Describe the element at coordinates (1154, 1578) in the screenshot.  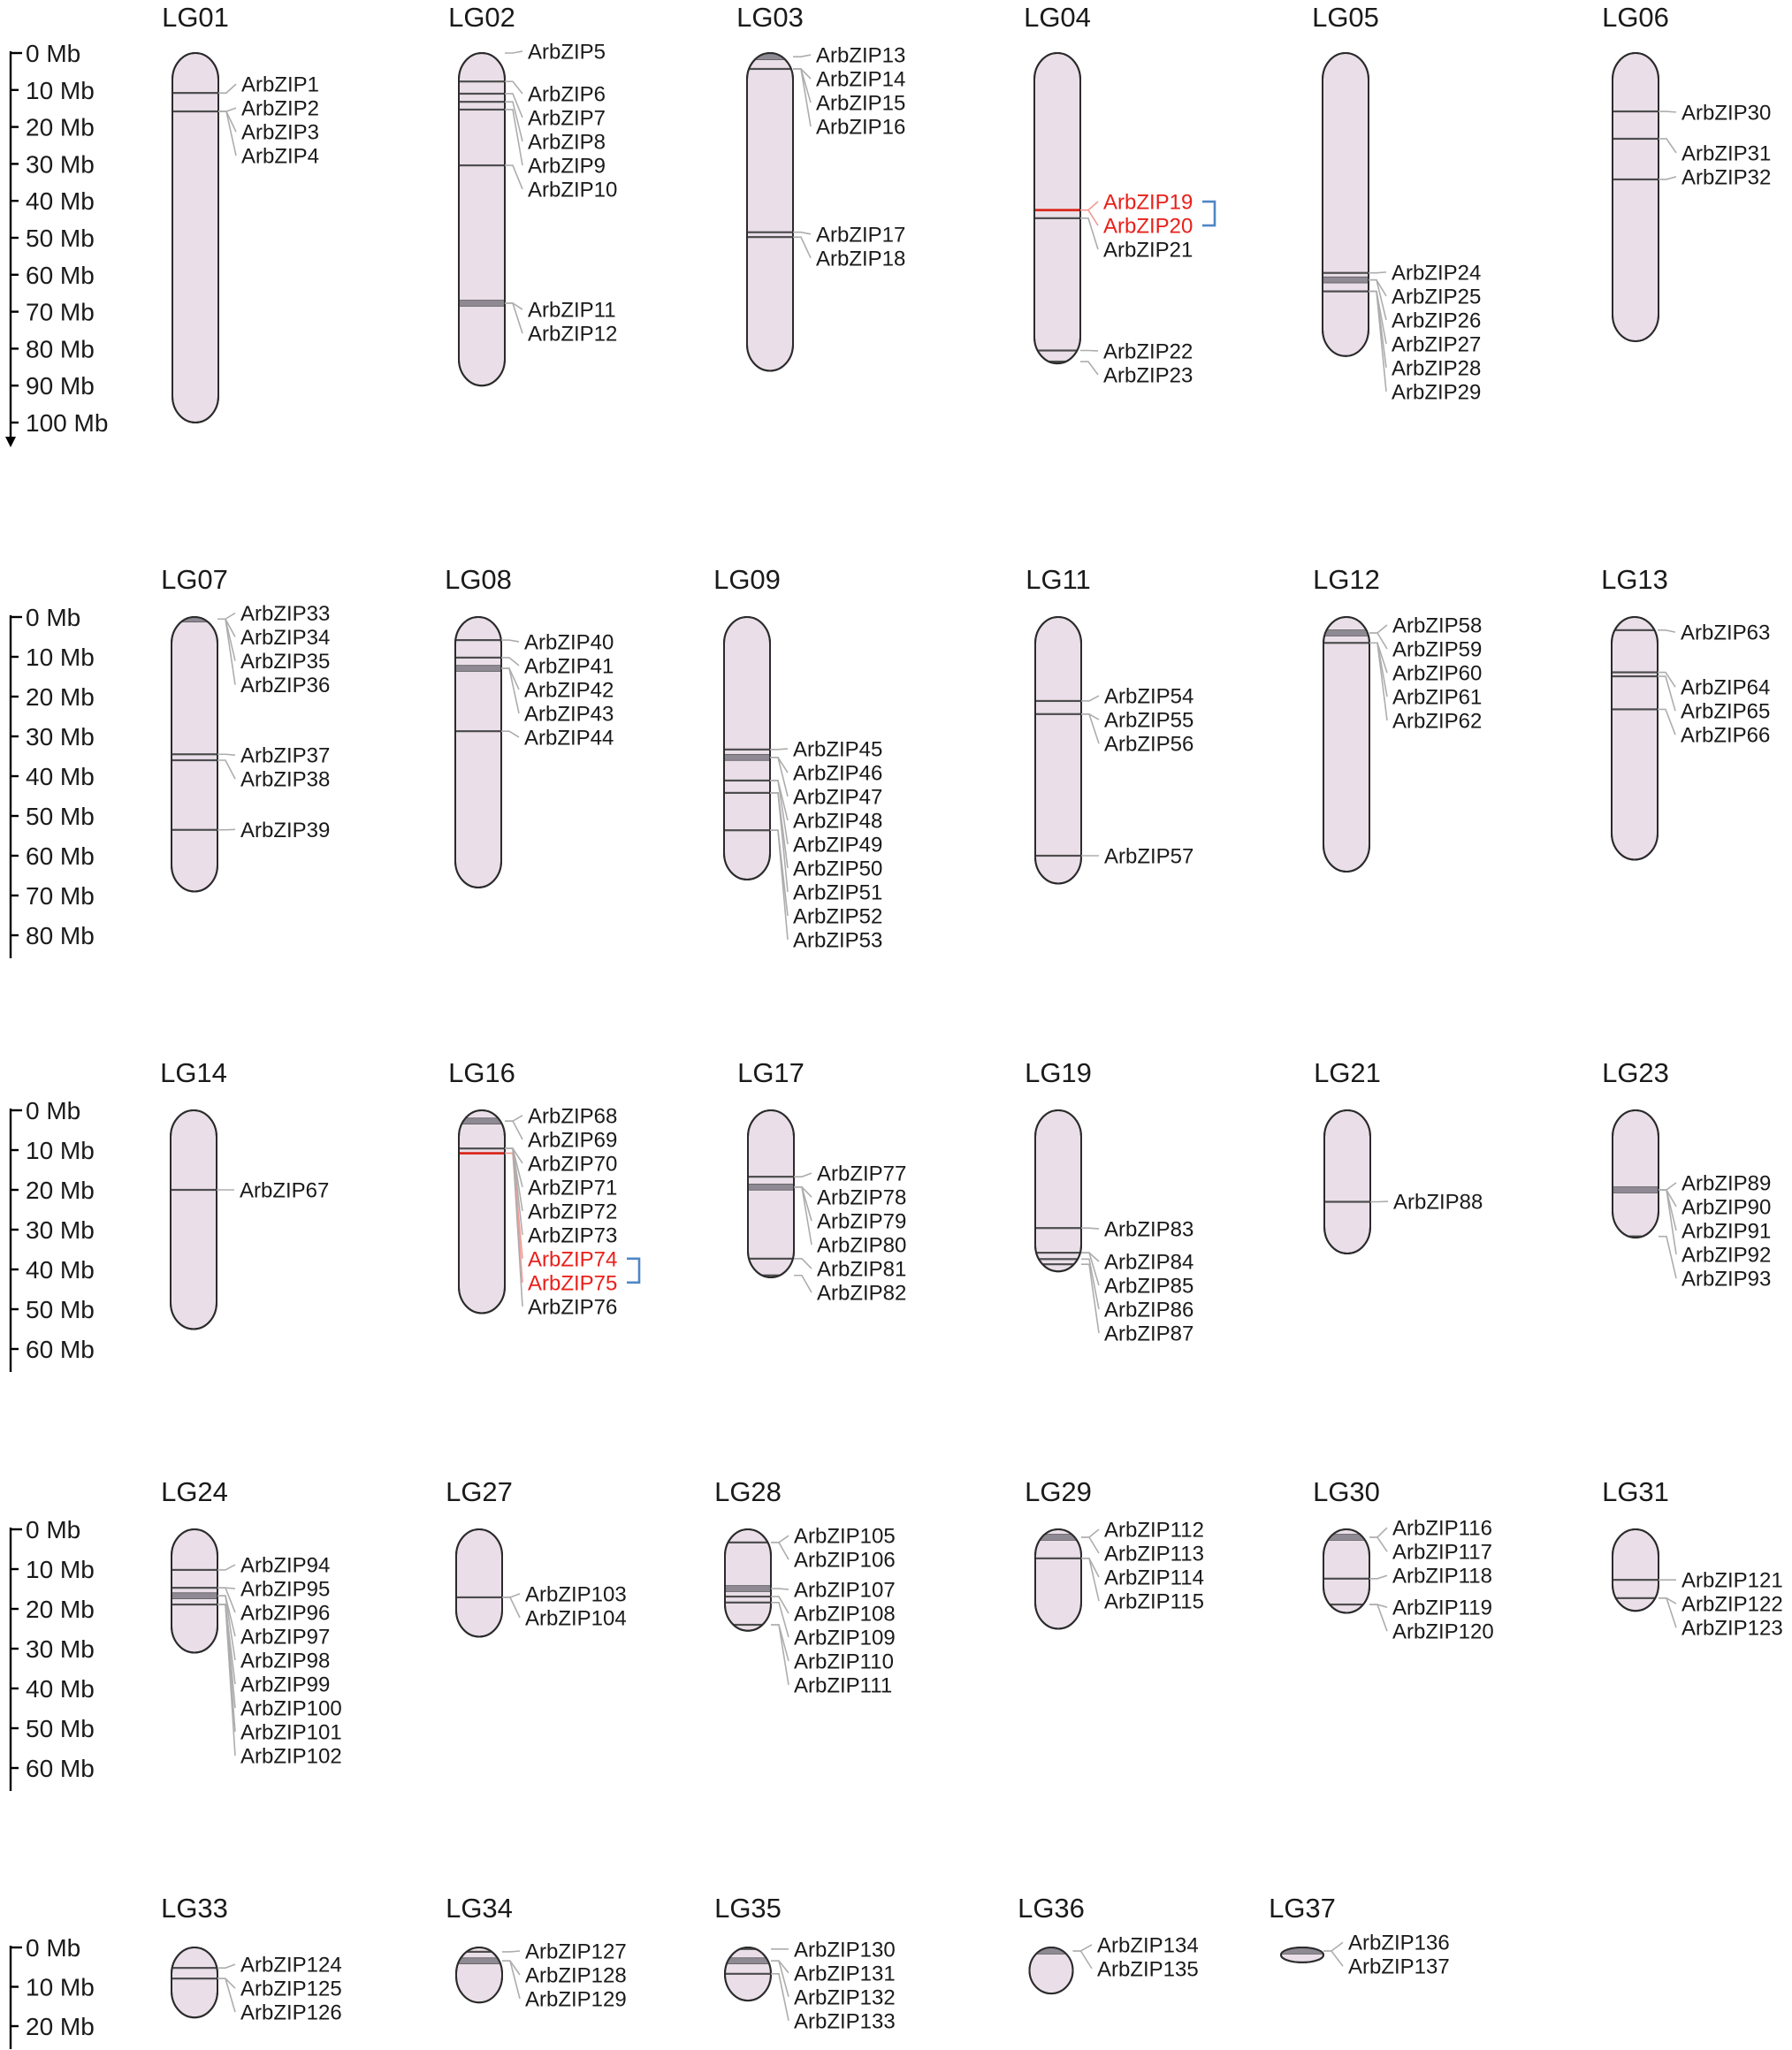
I see `gene-label-ArbZIP114: ArbZIP114` at that location.